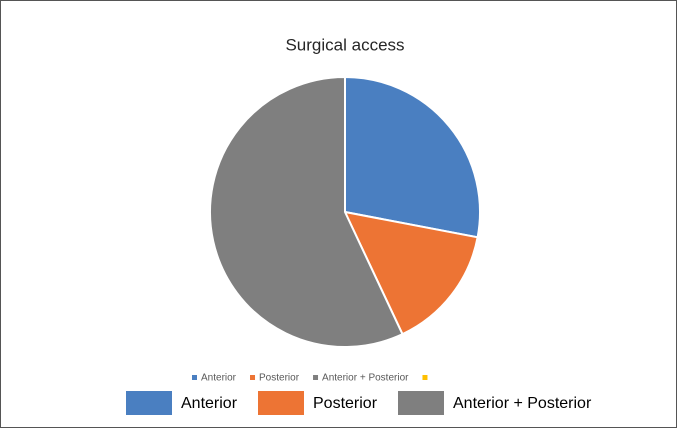 Image resolution: width=678 pixels, height=429 pixels. Describe the element at coordinates (522, 403) in the screenshot. I see `legend-label-large: Anterior + Posterior` at that location.